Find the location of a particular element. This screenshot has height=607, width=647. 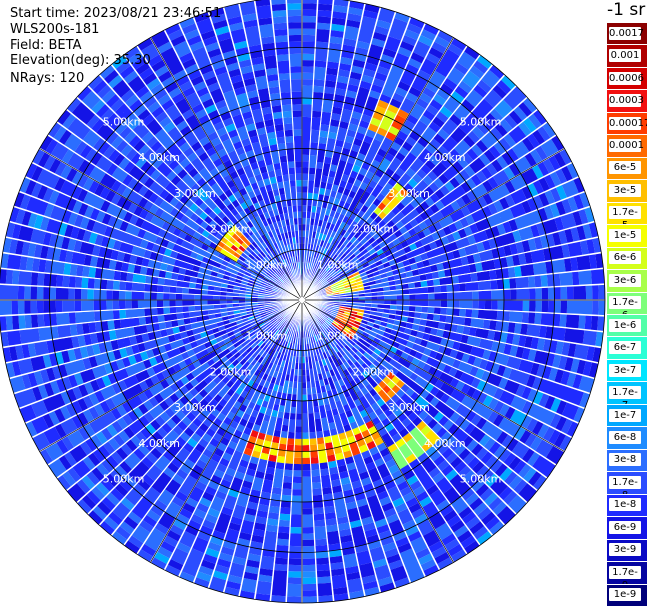

colorbar-tick-label: 1e-9 is located at coordinates (625, 595).